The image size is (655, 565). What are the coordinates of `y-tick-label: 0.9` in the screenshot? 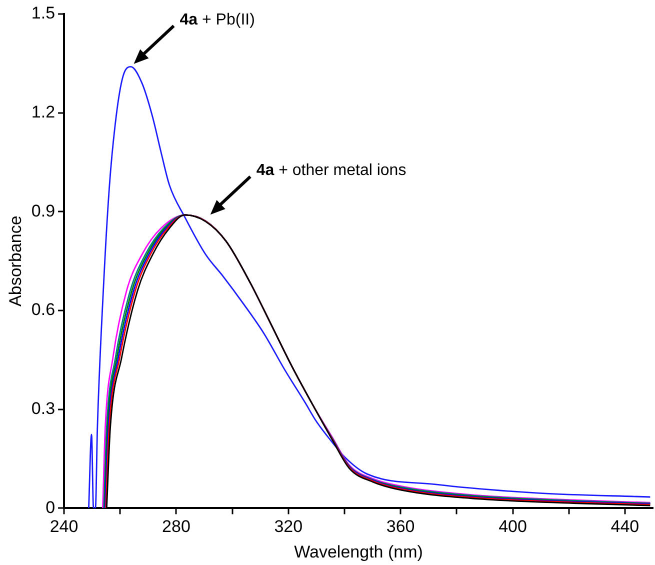 It's located at (43, 210).